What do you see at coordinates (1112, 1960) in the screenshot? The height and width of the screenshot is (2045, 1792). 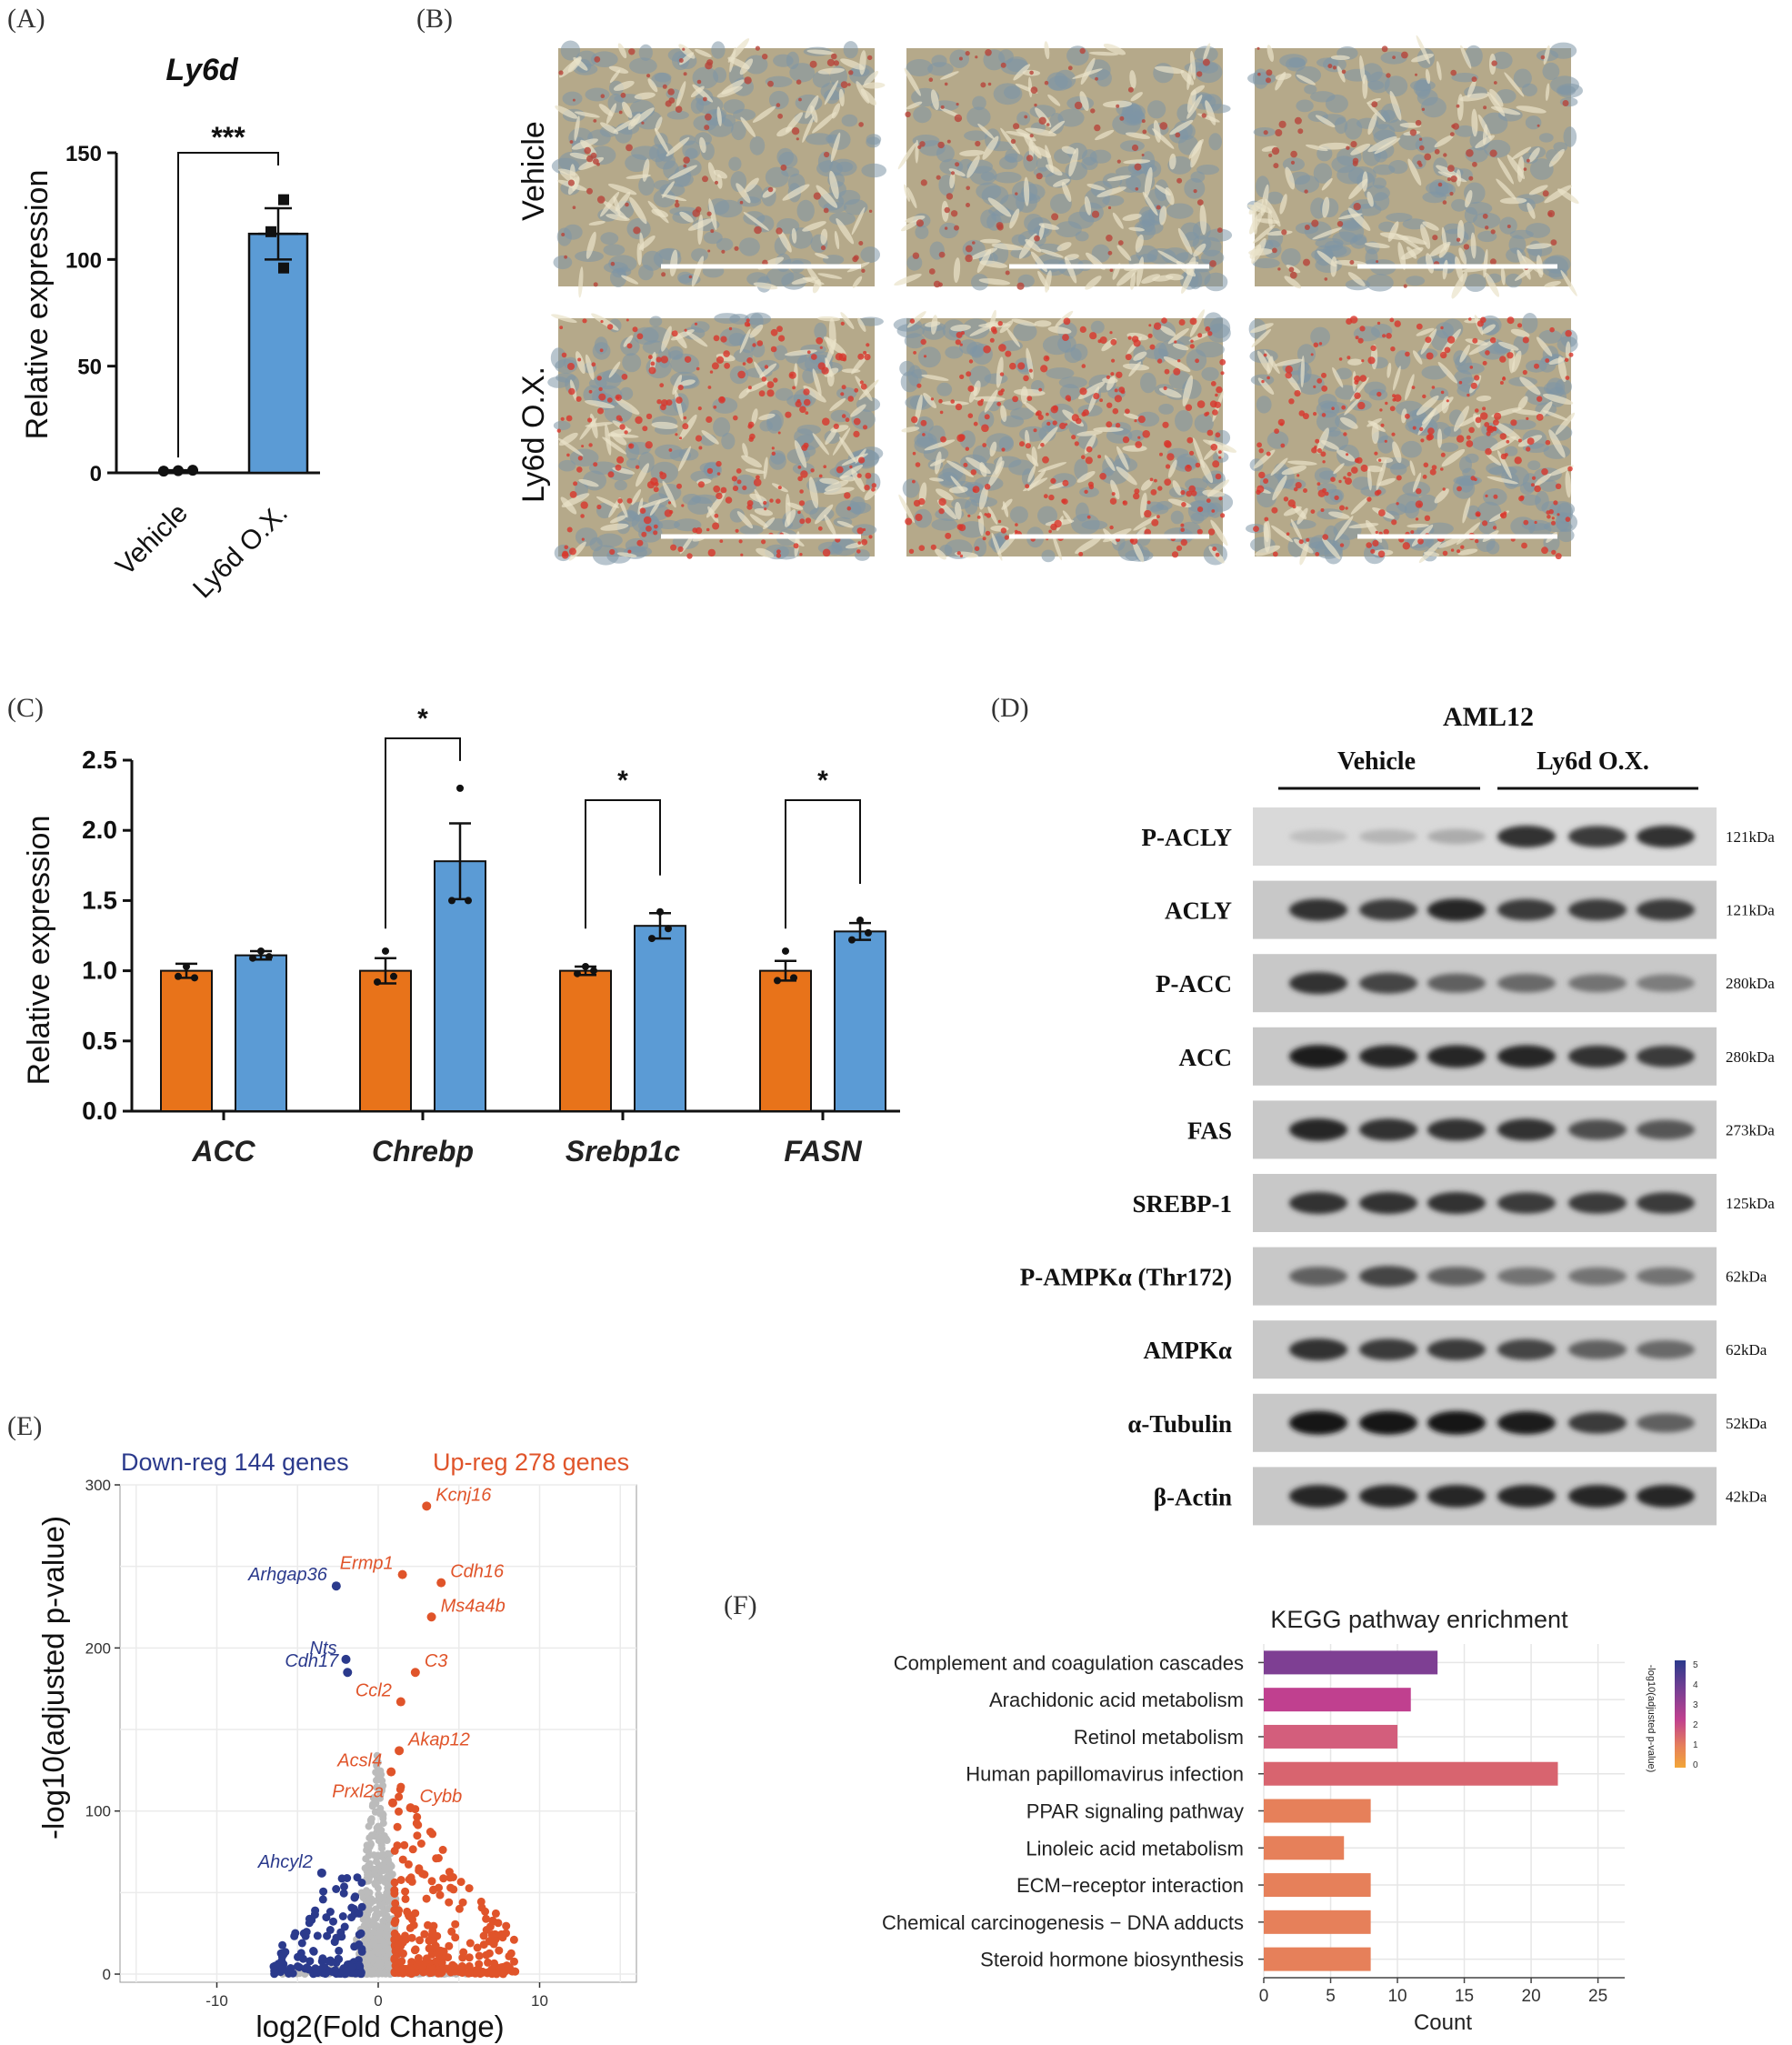 I see `kegg-category-label: Steroid hormone biosynthesis` at bounding box center [1112, 1960].